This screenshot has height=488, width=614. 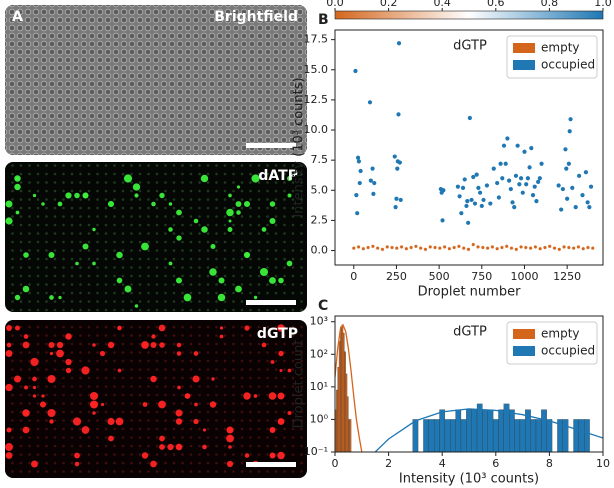 I want to click on y-tick-label: 0.0, so click(x=320, y=250).